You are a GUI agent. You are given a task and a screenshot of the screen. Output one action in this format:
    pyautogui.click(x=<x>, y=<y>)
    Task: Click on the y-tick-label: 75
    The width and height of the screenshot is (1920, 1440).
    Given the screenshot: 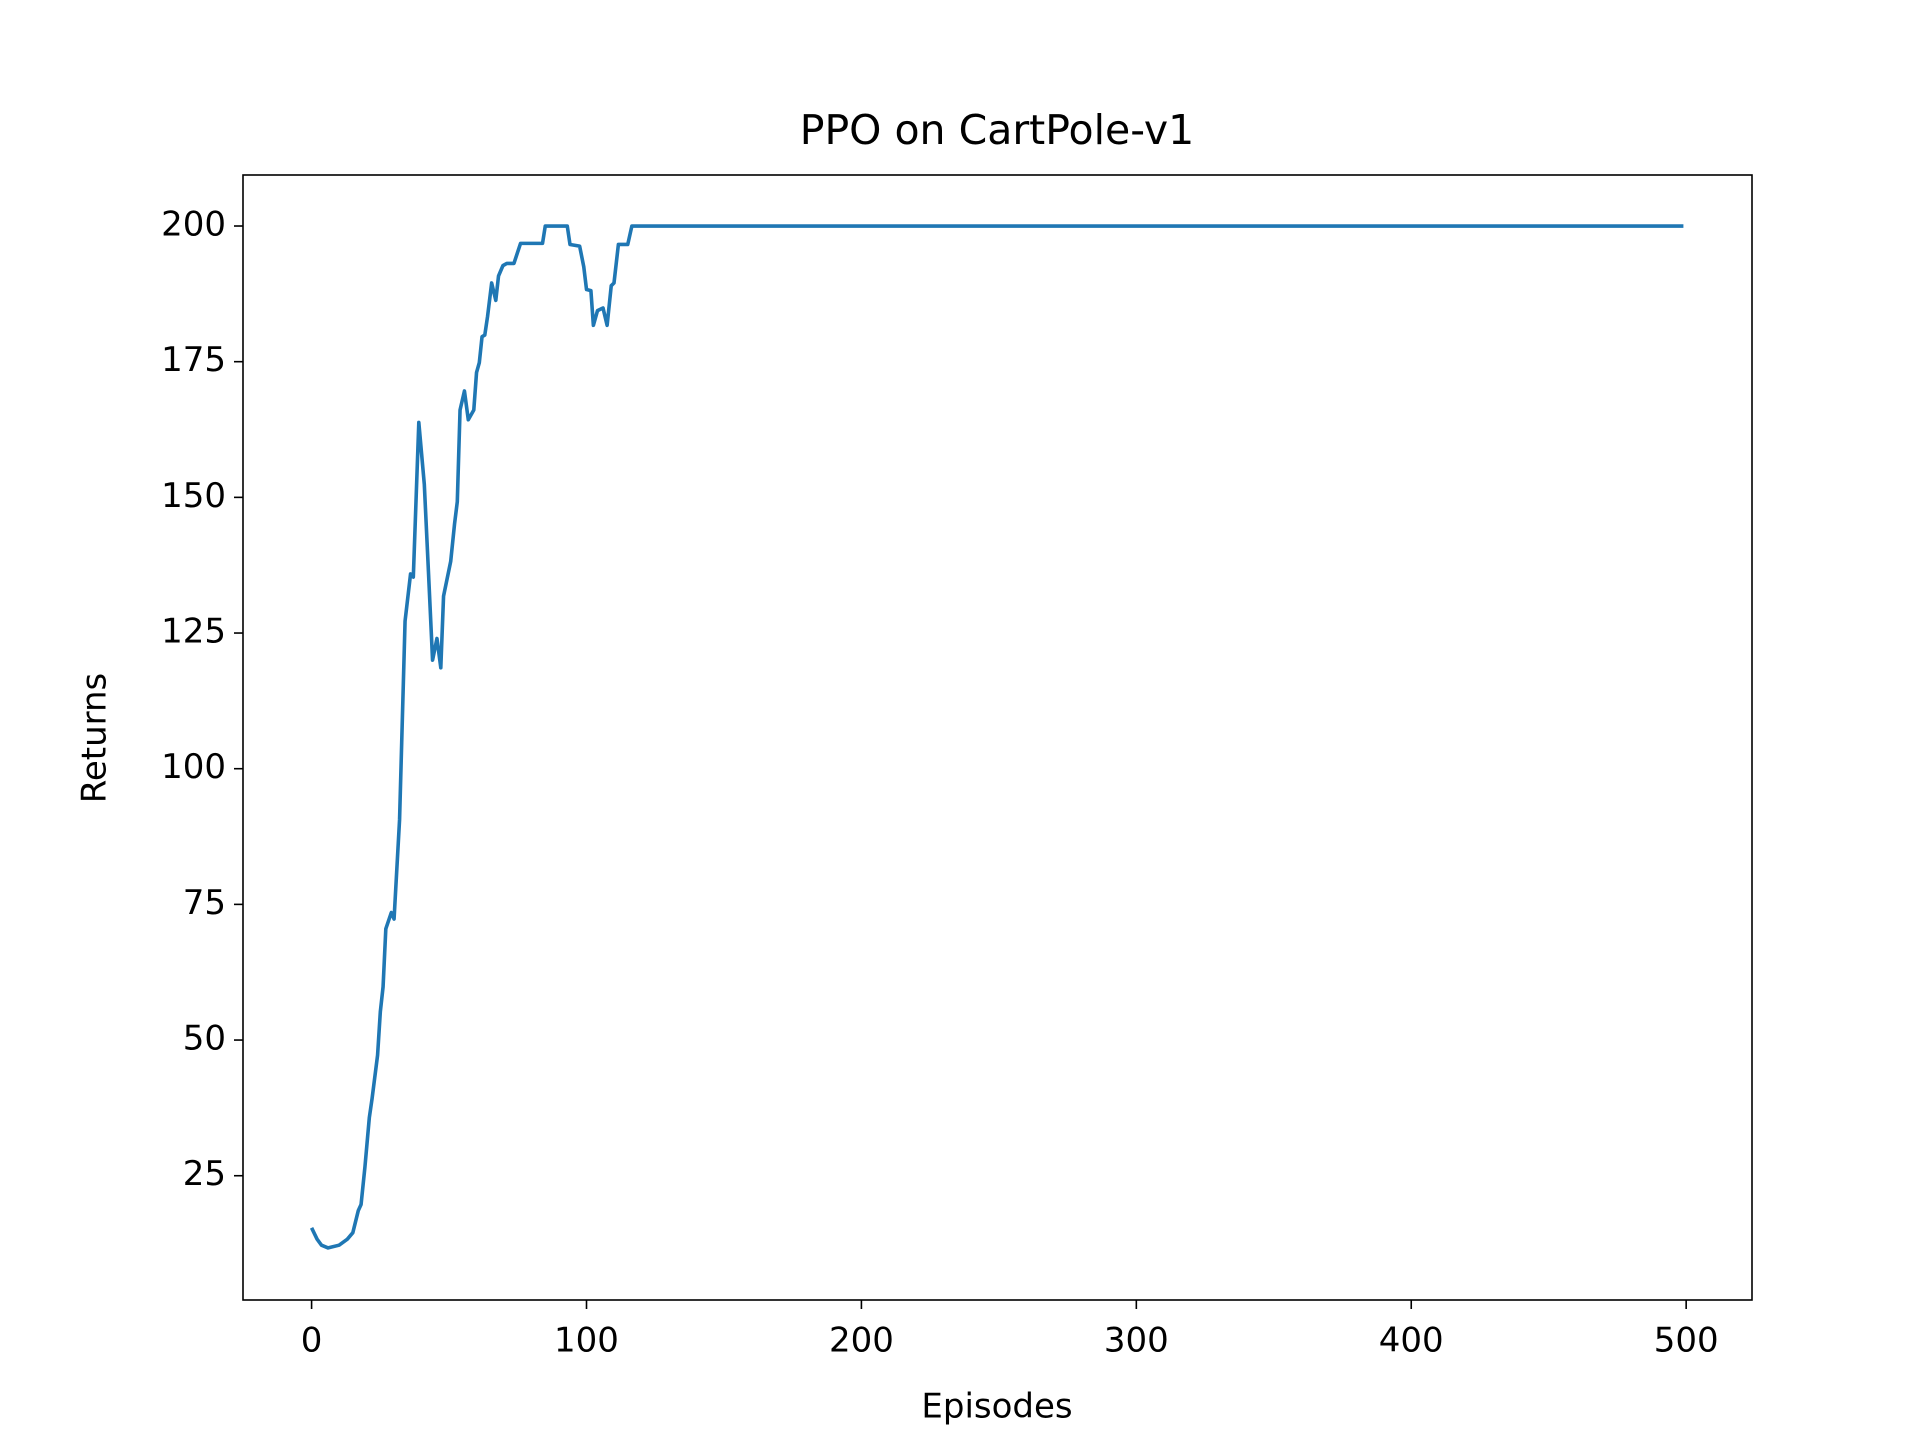 What is the action you would take?
    pyautogui.click(x=204, y=903)
    